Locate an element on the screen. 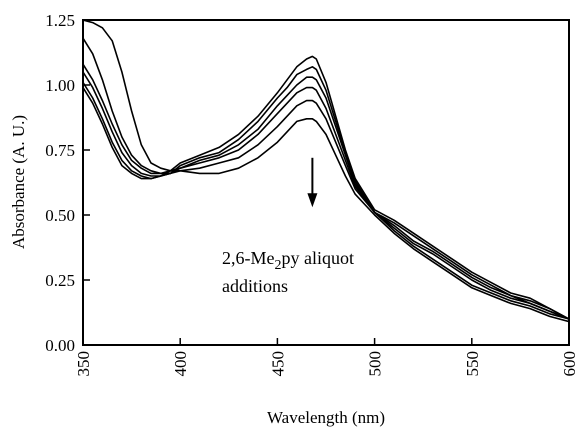 Image resolution: width=584 pixels, height=430 pixels. x-axis-label: Wavelength (nm) is located at coordinates (326, 417).